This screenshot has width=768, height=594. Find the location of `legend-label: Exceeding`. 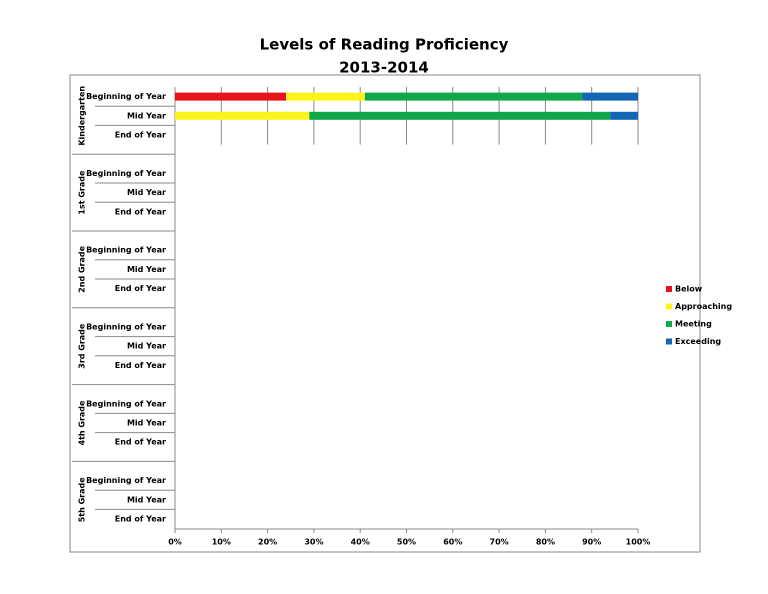

legend-label: Exceeding is located at coordinates (698, 341).